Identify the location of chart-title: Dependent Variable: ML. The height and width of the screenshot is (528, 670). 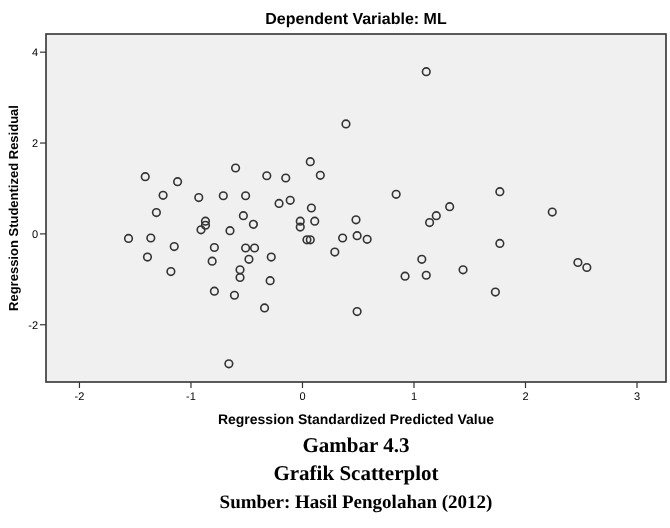
(356, 19).